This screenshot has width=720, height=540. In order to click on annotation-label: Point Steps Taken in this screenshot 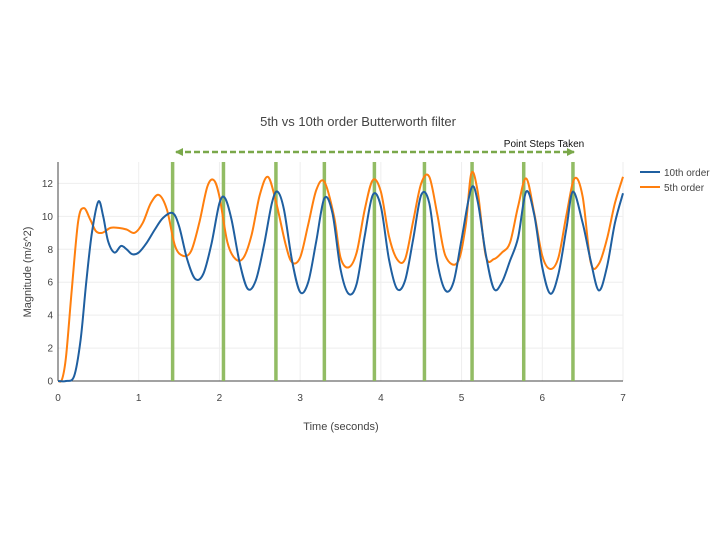, I will do `click(544, 144)`.